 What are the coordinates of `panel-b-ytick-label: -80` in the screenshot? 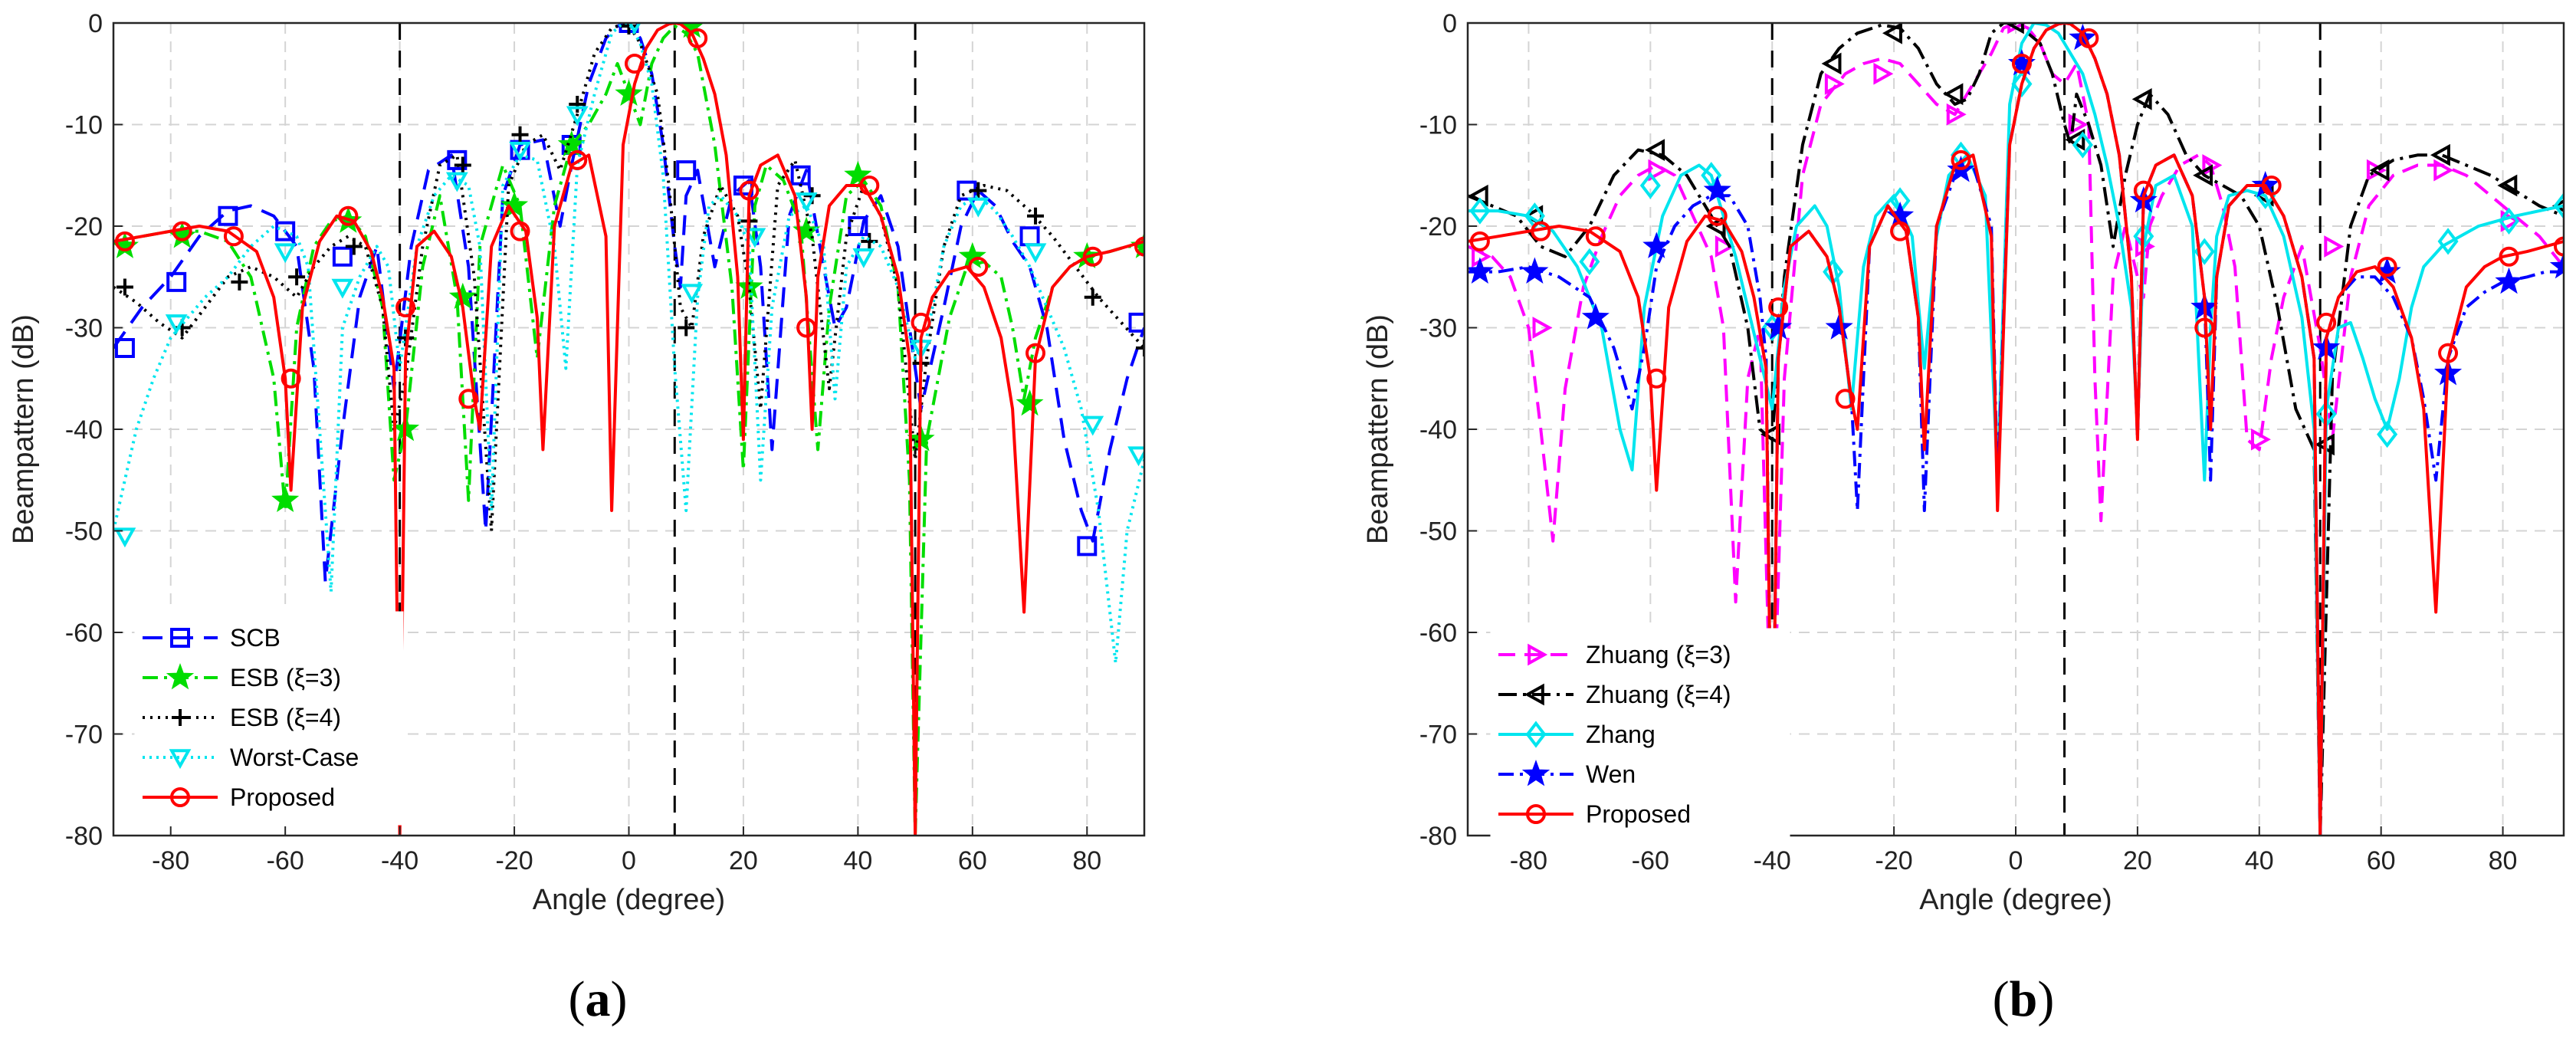 It's located at (1438, 837).